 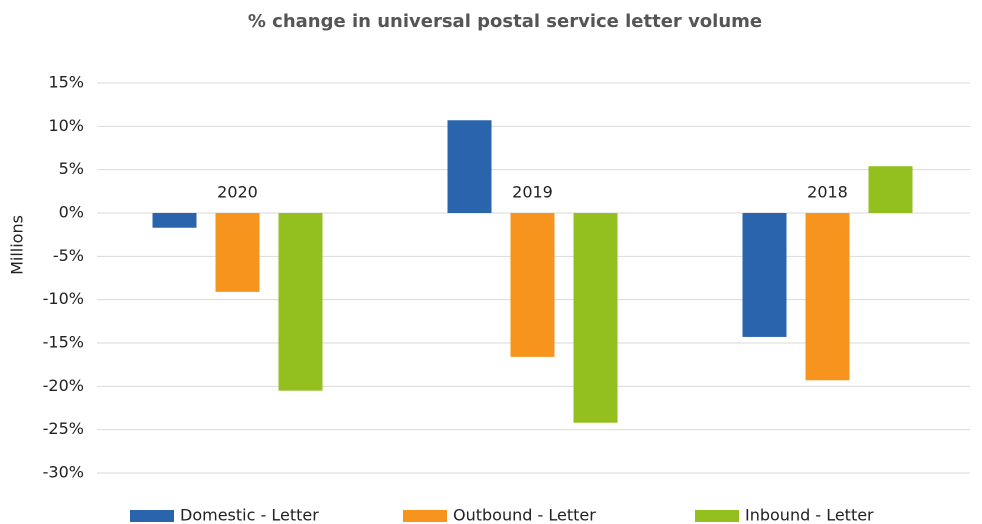 I want to click on y-tick-label: -5%, so click(x=68, y=255).